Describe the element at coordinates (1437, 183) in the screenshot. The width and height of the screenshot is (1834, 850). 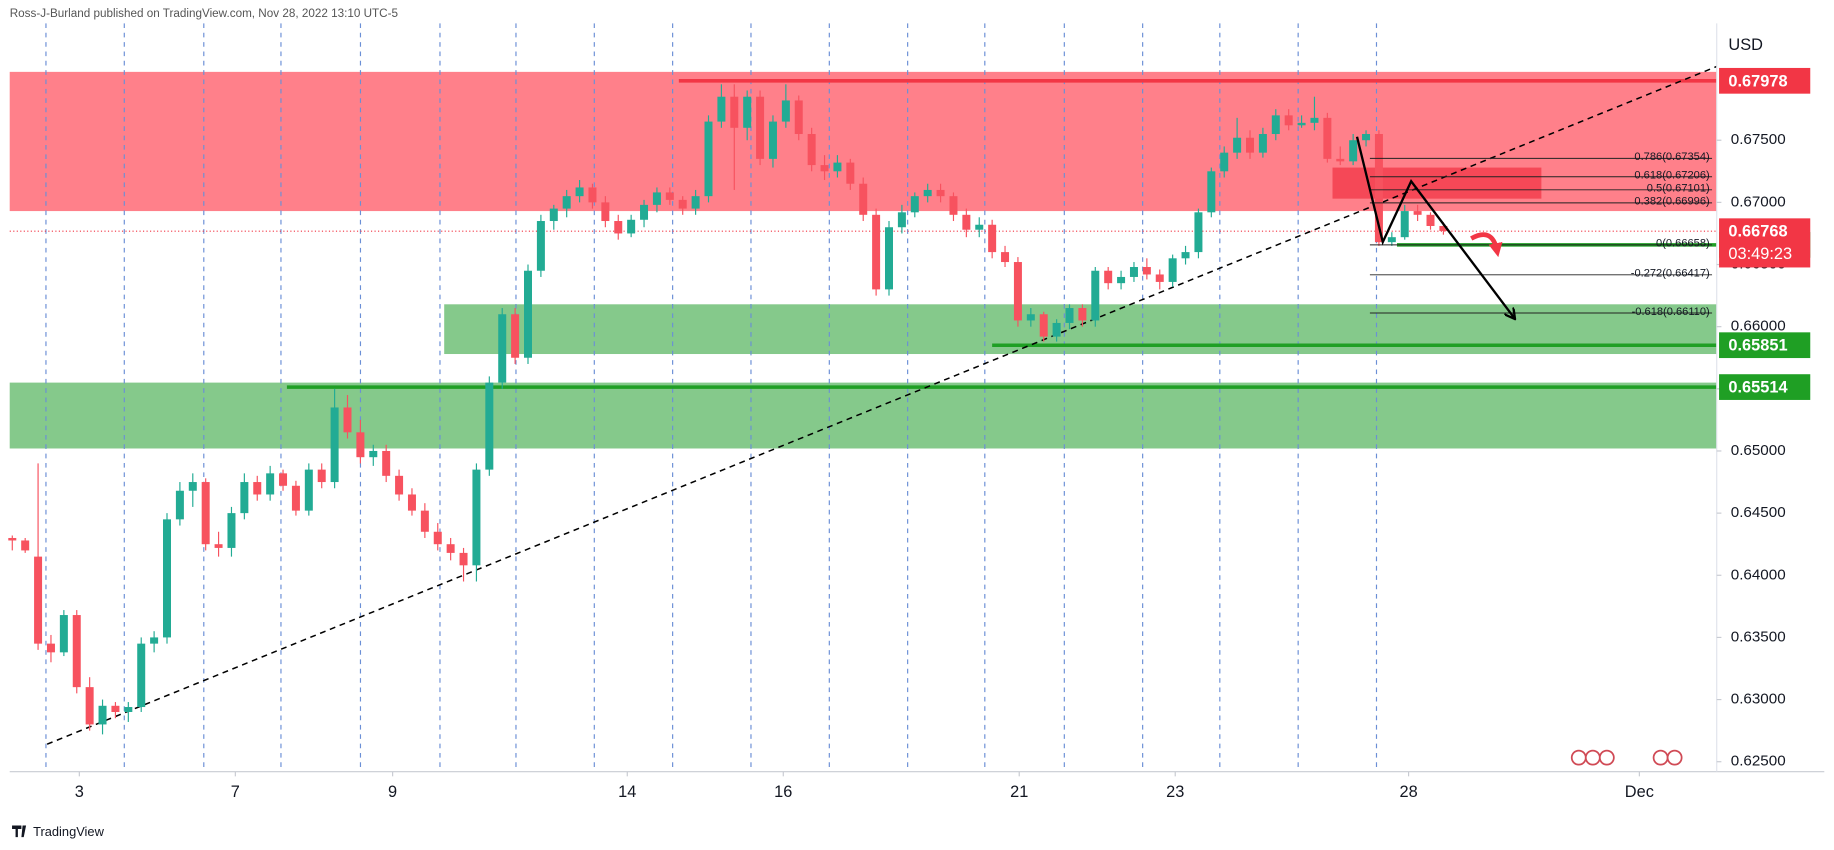
I see `fib-zone` at that location.